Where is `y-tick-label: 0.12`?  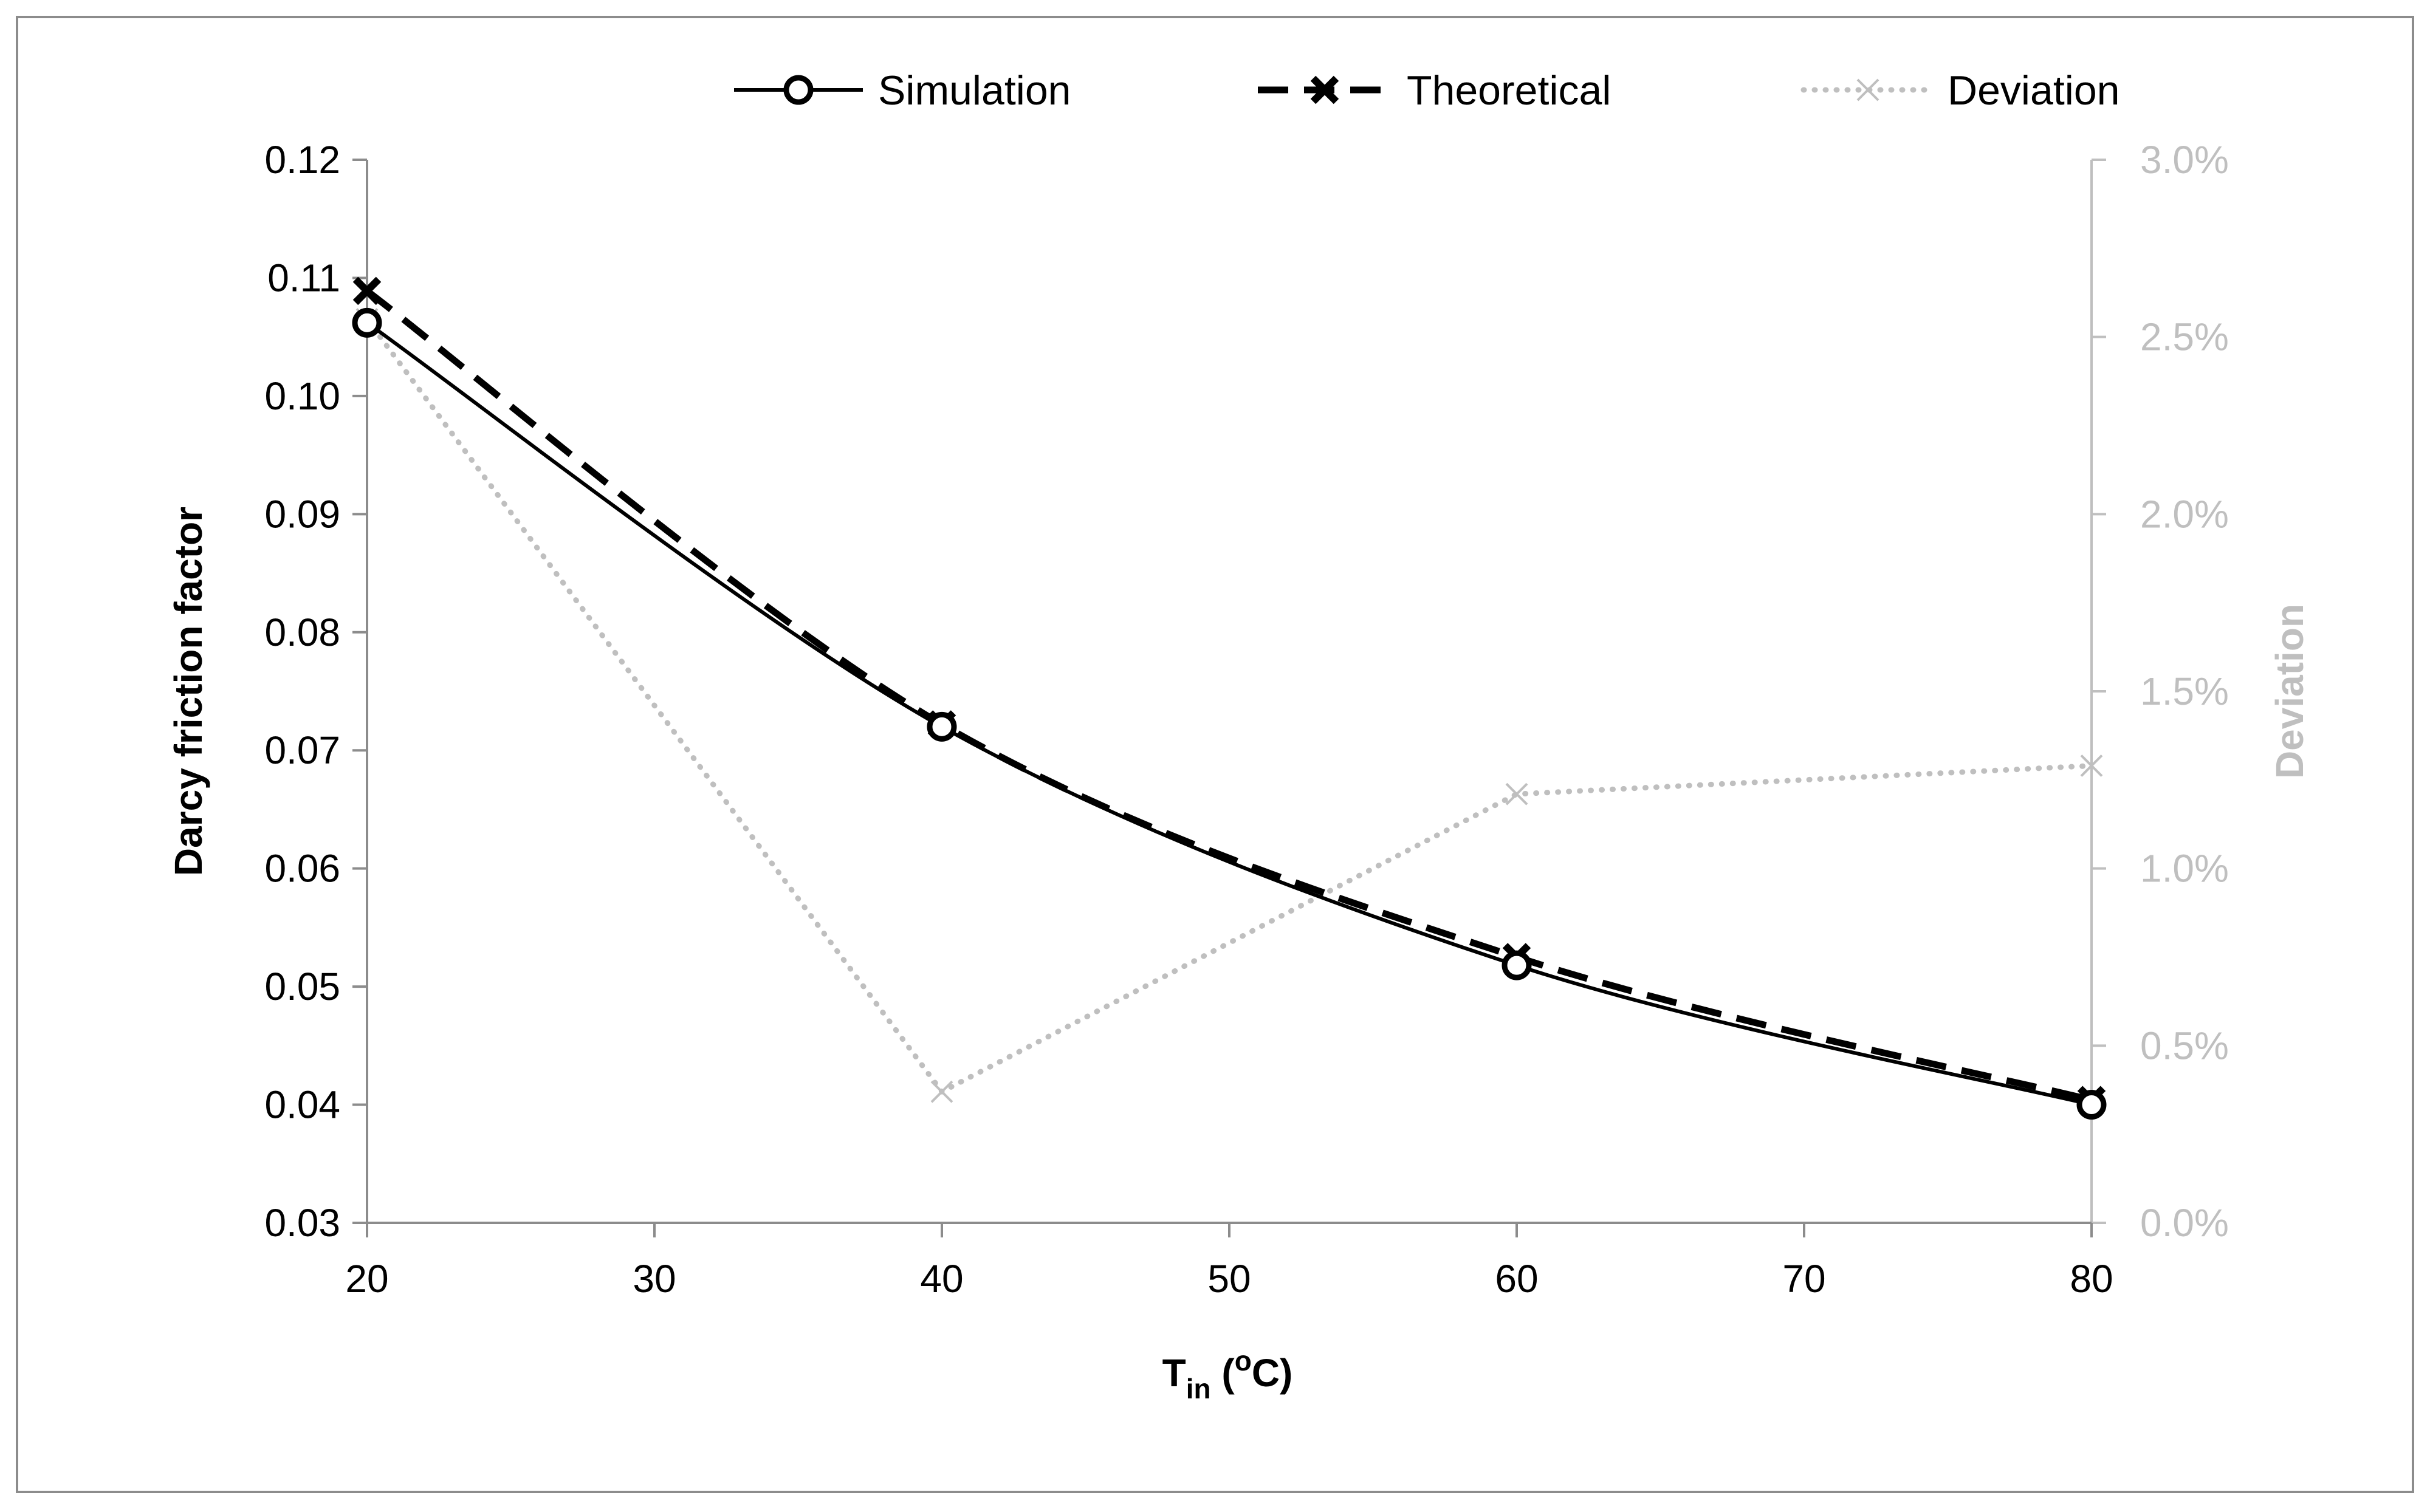
y-tick-label: 0.12 is located at coordinates (302, 160).